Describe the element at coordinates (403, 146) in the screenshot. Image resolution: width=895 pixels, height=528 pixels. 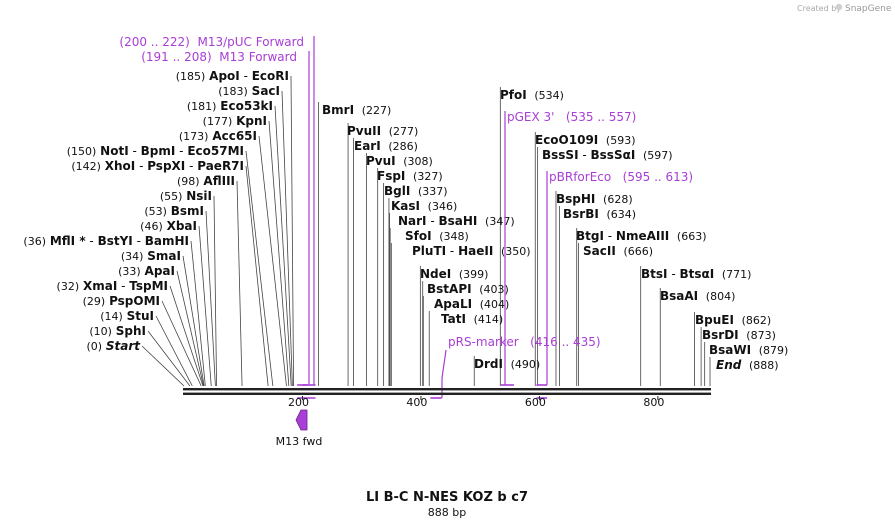
I see `enzyme-position: (286)` at that location.